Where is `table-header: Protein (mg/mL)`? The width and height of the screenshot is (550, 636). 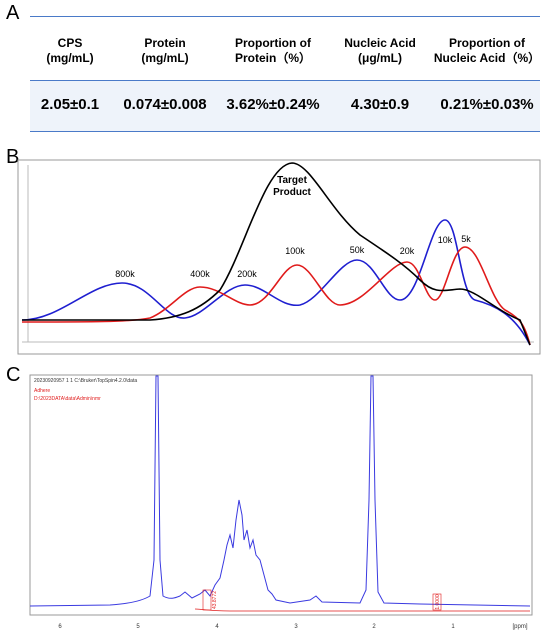
table-header: Protein (mg/mL) is located at coordinates (165, 50).